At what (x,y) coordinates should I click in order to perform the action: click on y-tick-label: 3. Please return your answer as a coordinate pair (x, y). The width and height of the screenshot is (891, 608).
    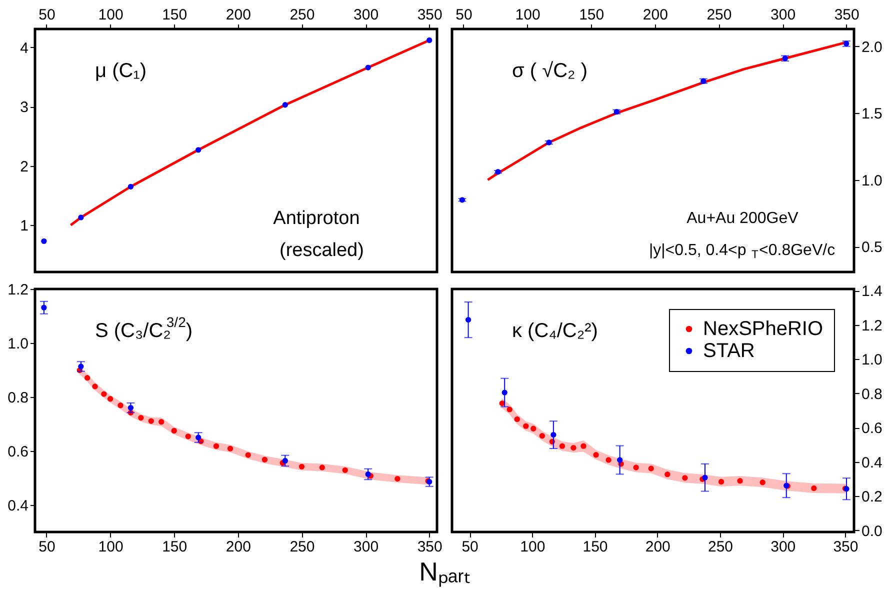
    Looking at the image, I should click on (24, 107).